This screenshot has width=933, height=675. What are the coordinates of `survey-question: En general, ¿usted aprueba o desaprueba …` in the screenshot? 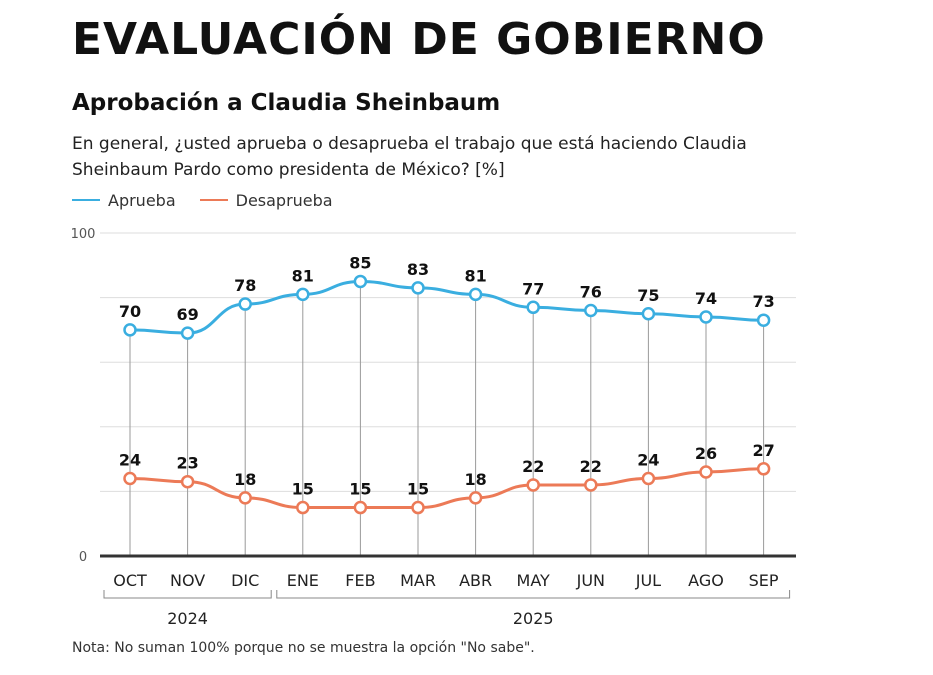 It's located at (409, 157).